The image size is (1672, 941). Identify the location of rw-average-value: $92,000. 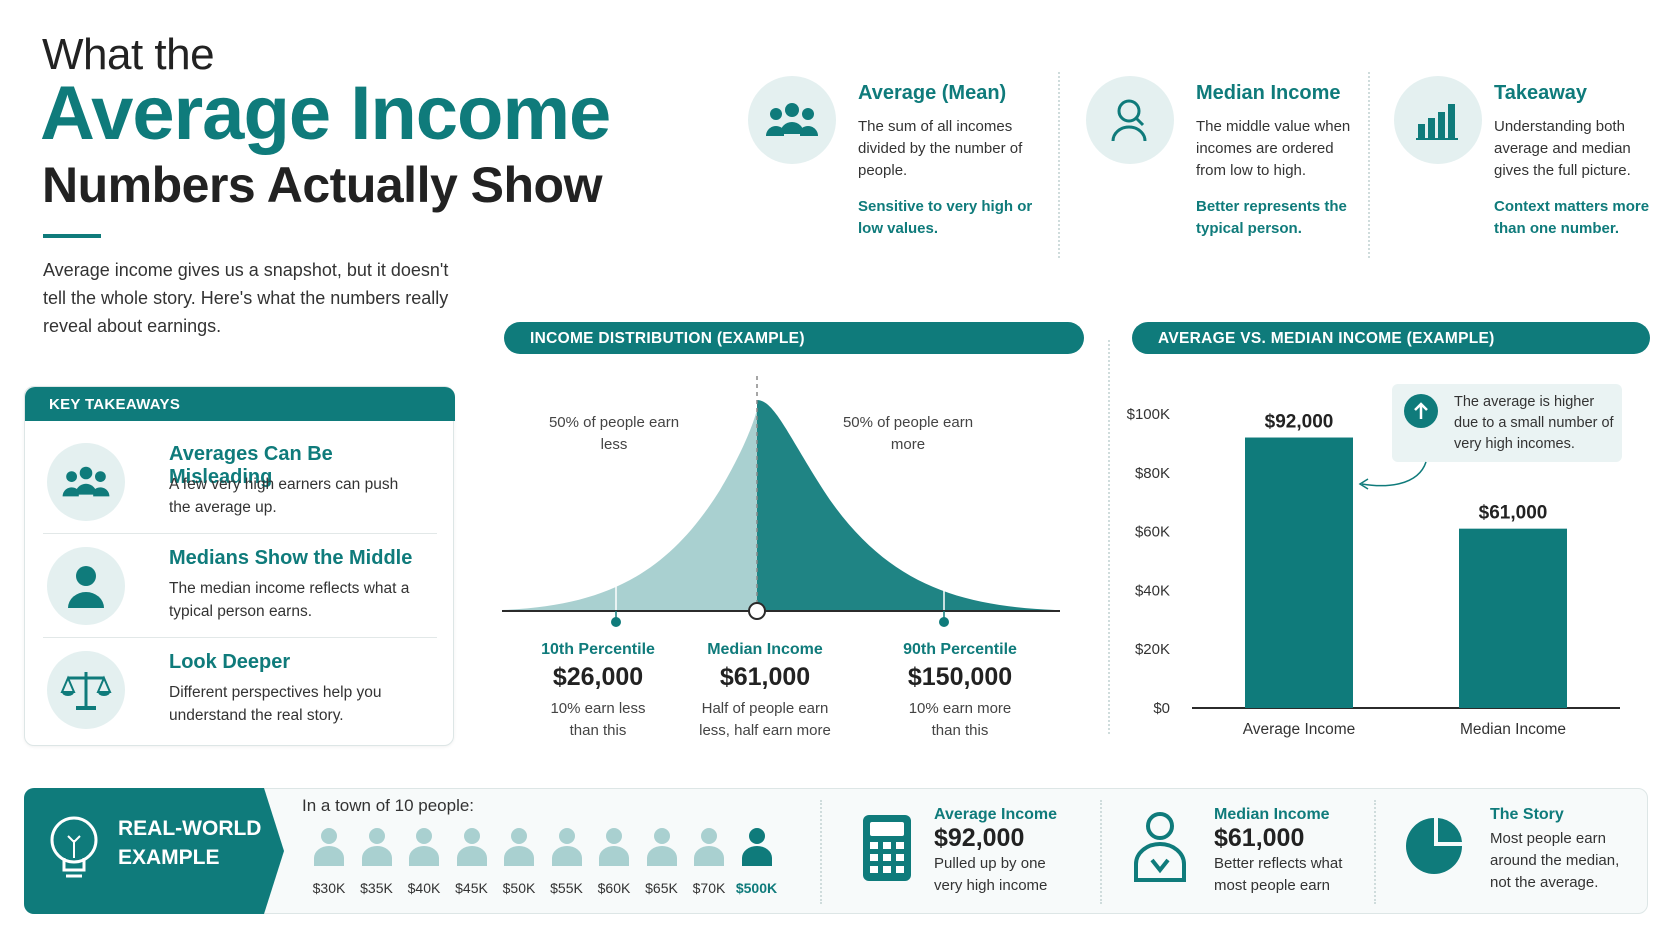
(979, 838).